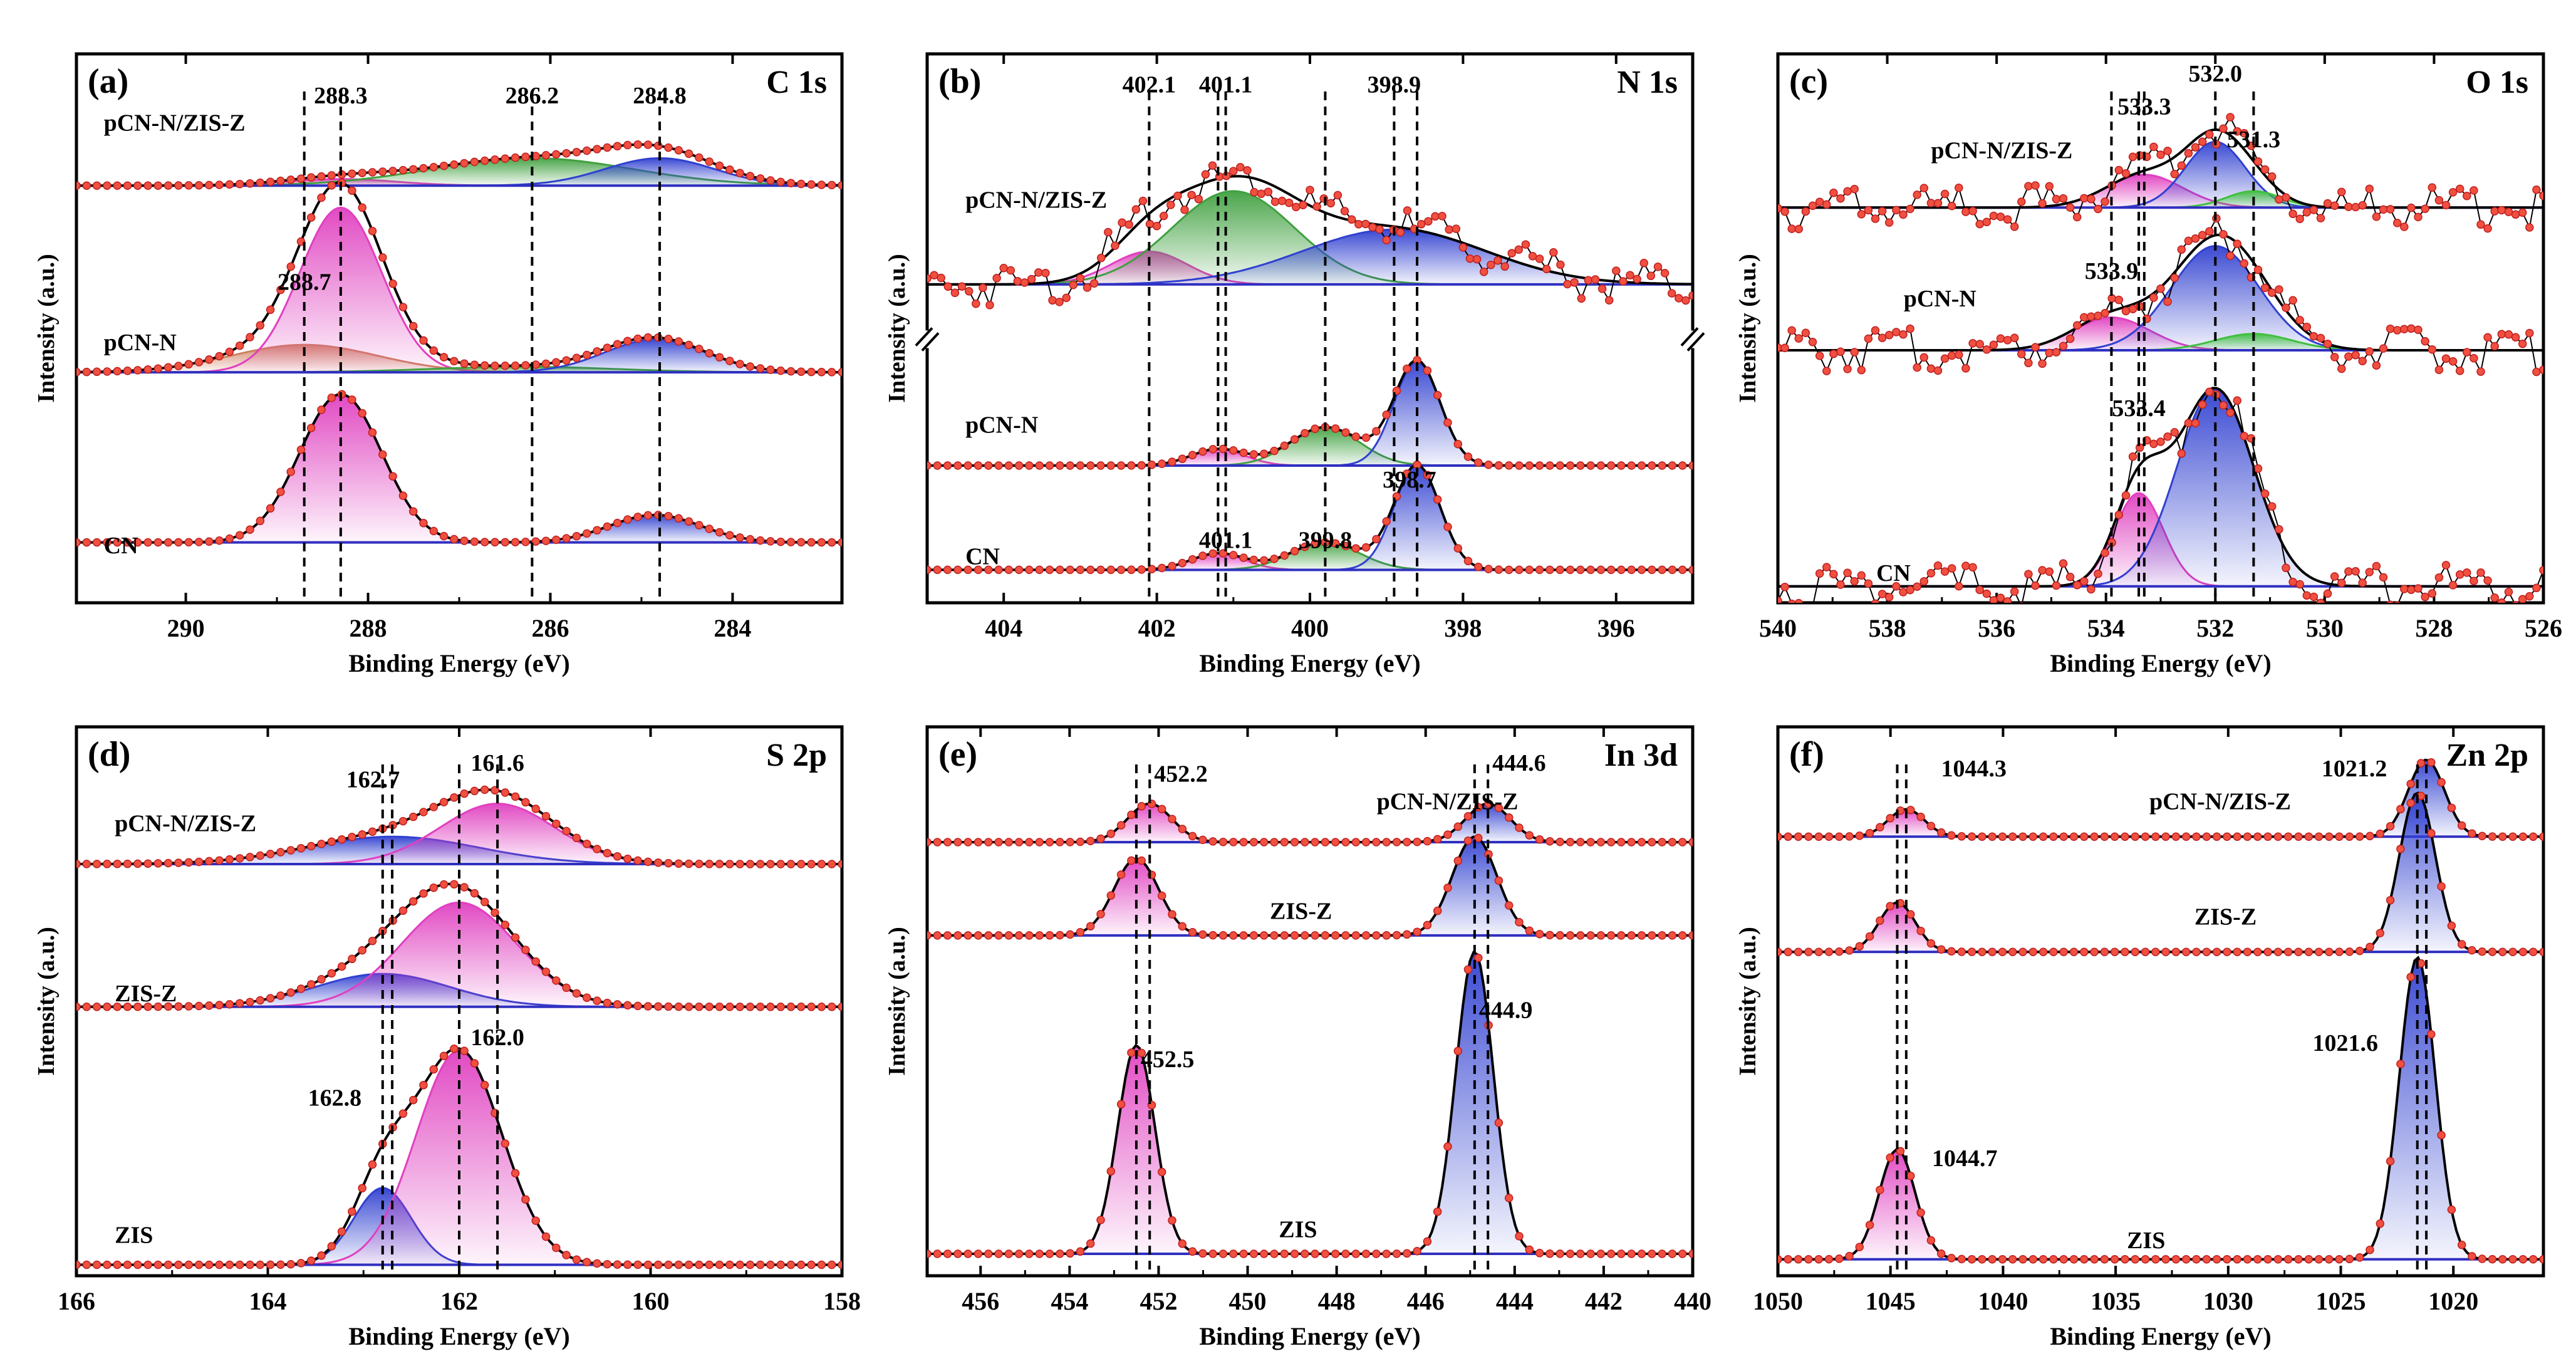 The width and height of the screenshot is (2576, 1371). I want to click on plot-area, so click(459, 1016).